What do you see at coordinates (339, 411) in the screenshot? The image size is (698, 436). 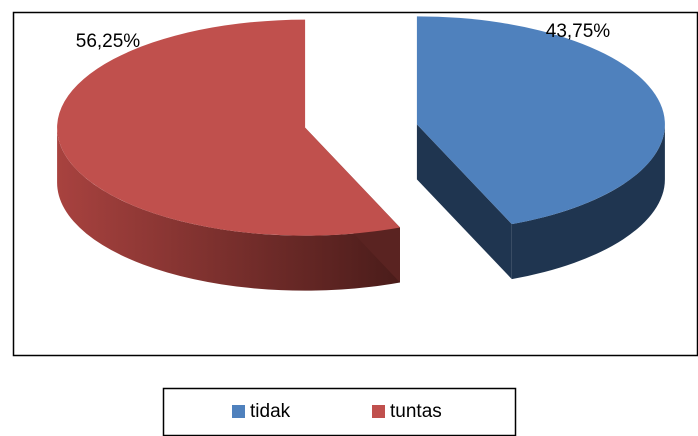 I see `legend-frame` at bounding box center [339, 411].